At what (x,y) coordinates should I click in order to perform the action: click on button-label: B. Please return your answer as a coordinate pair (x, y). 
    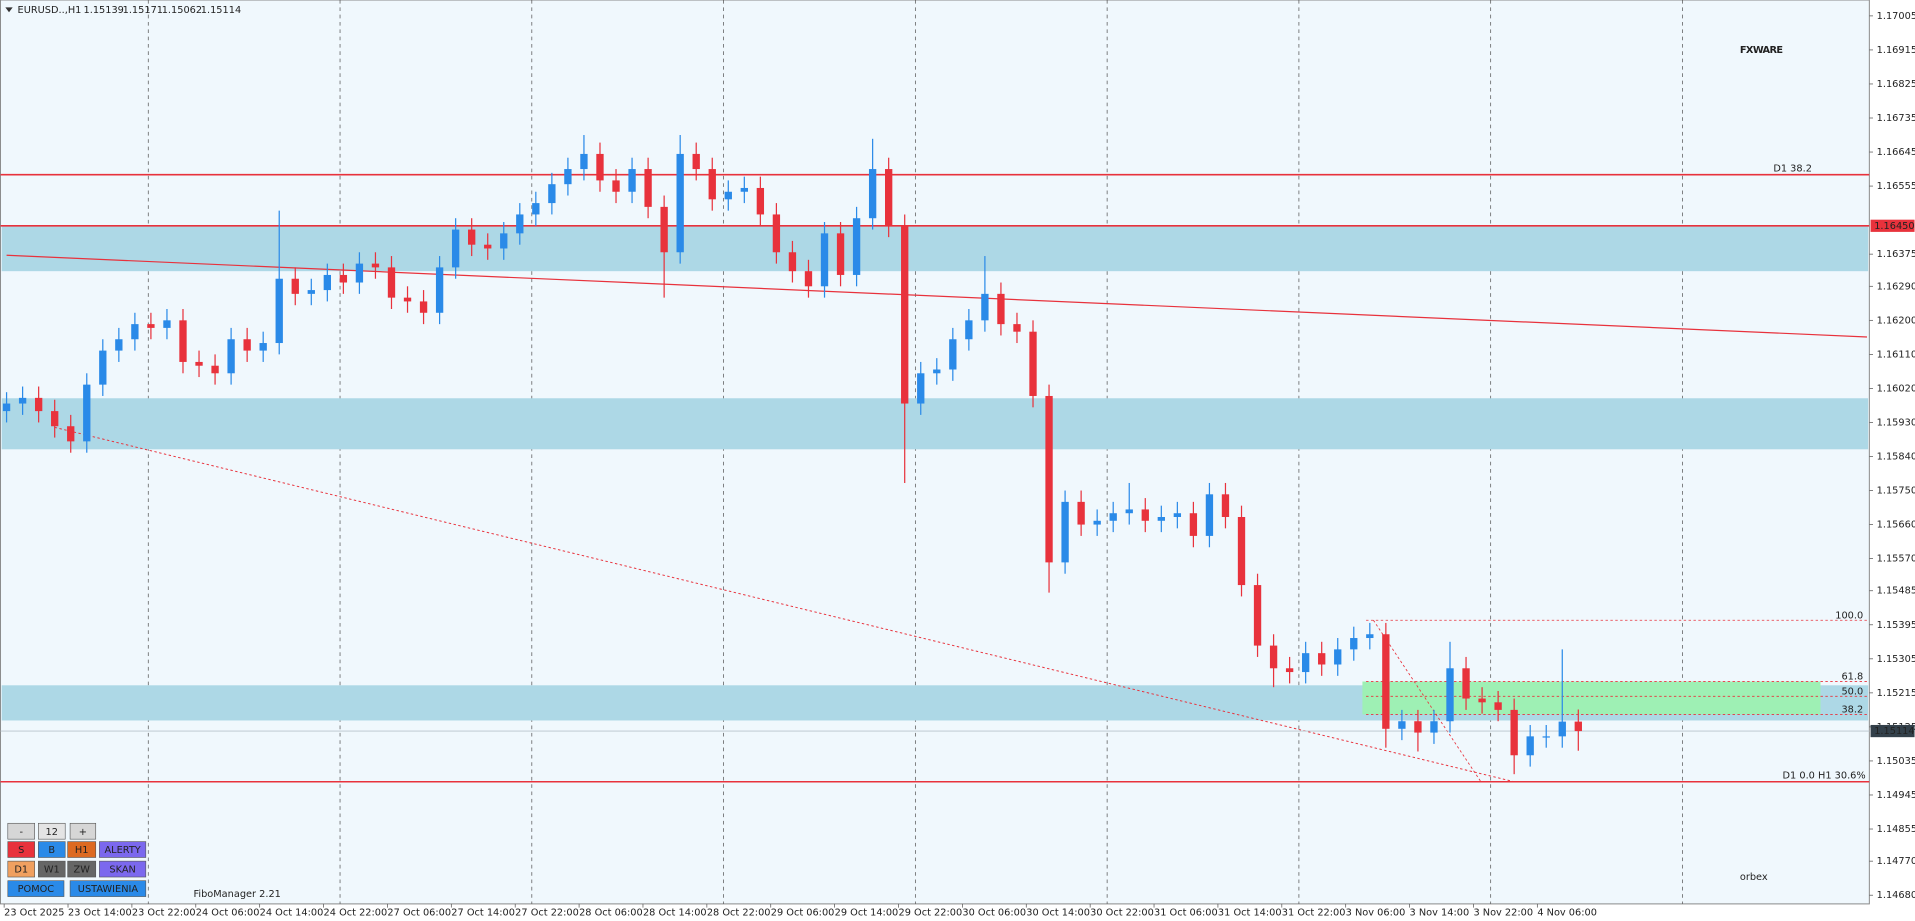
    Looking at the image, I should click on (51, 850).